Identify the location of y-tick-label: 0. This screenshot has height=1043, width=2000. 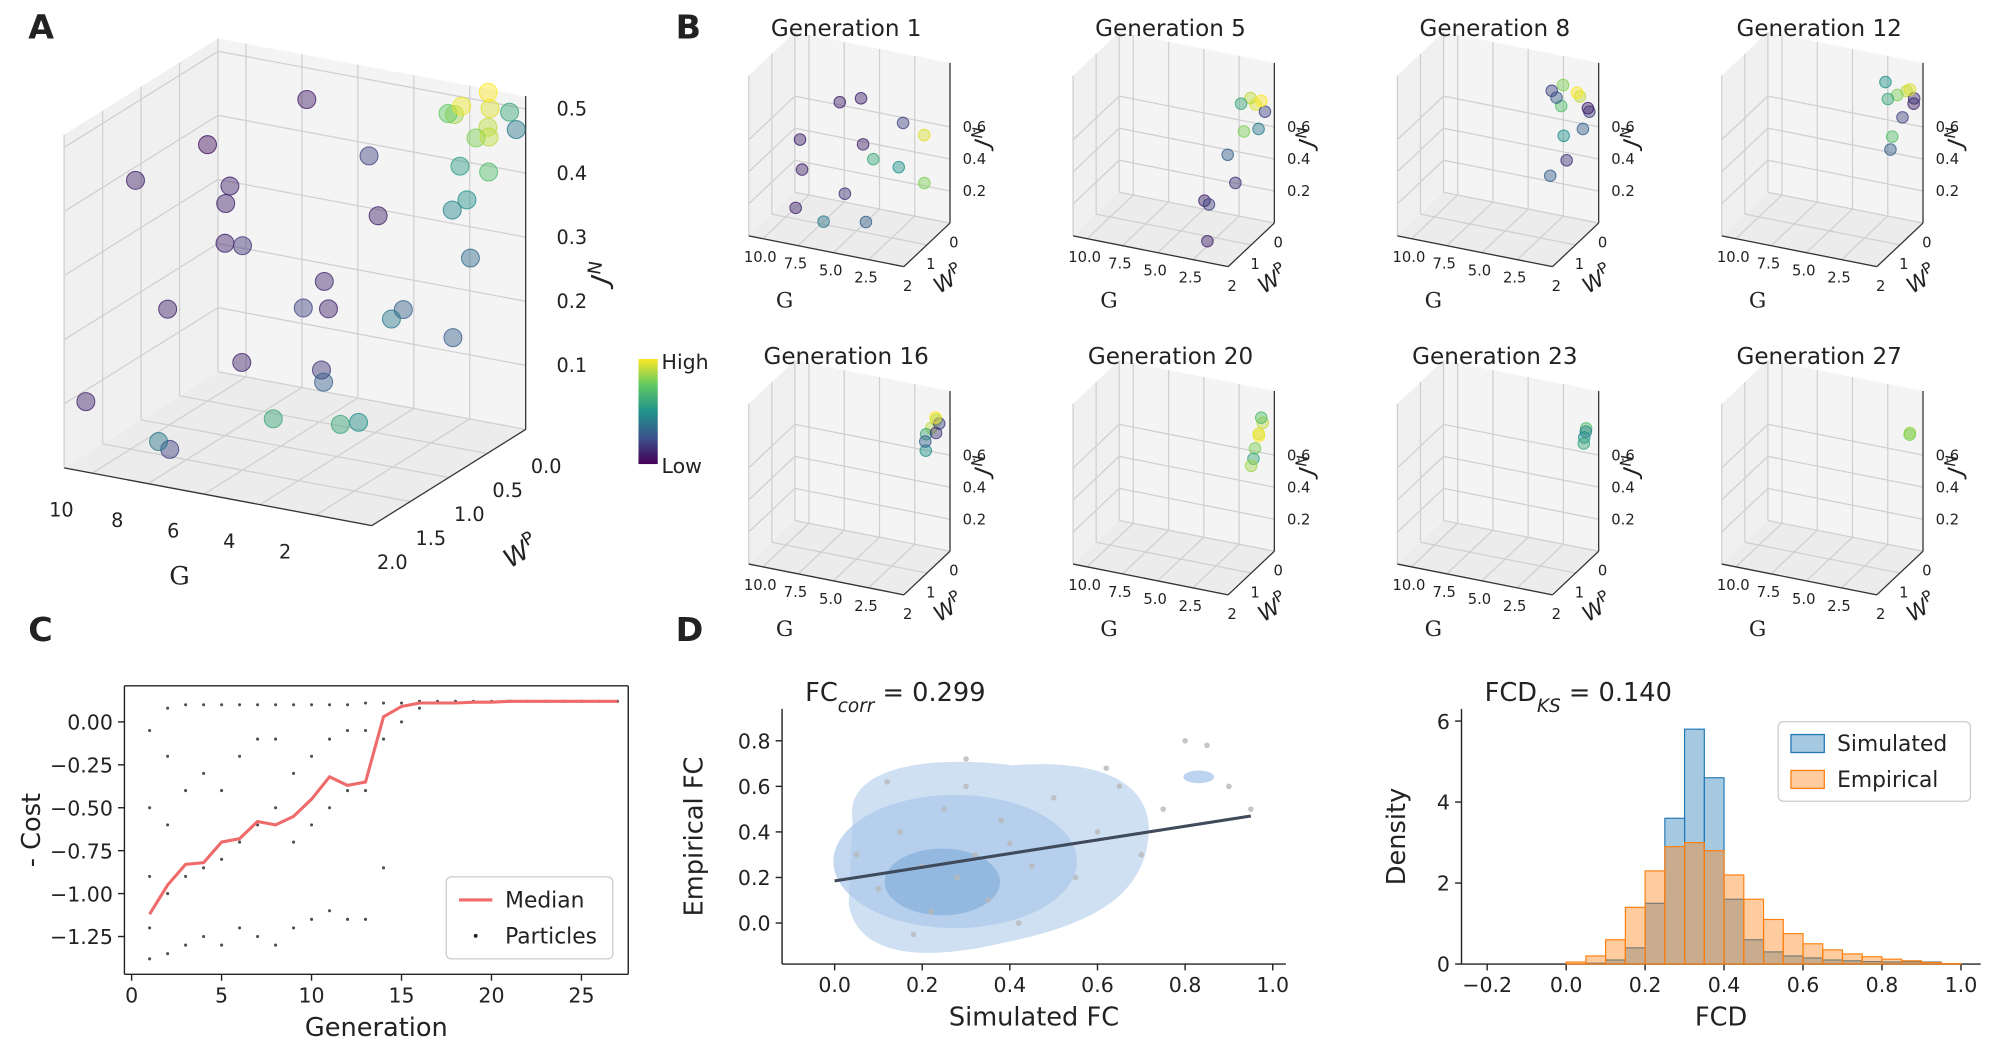
(1602, 242).